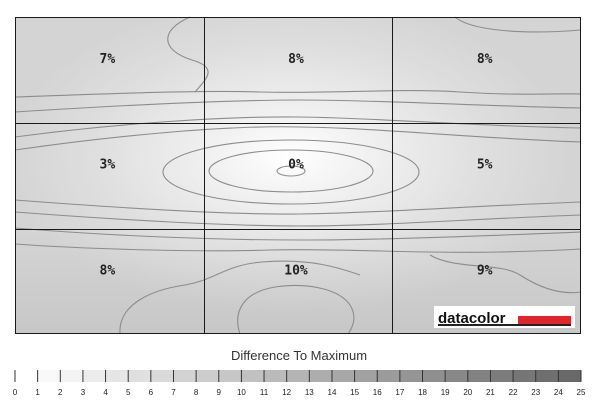  What do you see at coordinates (422, 392) in the screenshot?
I see `scale-tick-label: 18` at bounding box center [422, 392].